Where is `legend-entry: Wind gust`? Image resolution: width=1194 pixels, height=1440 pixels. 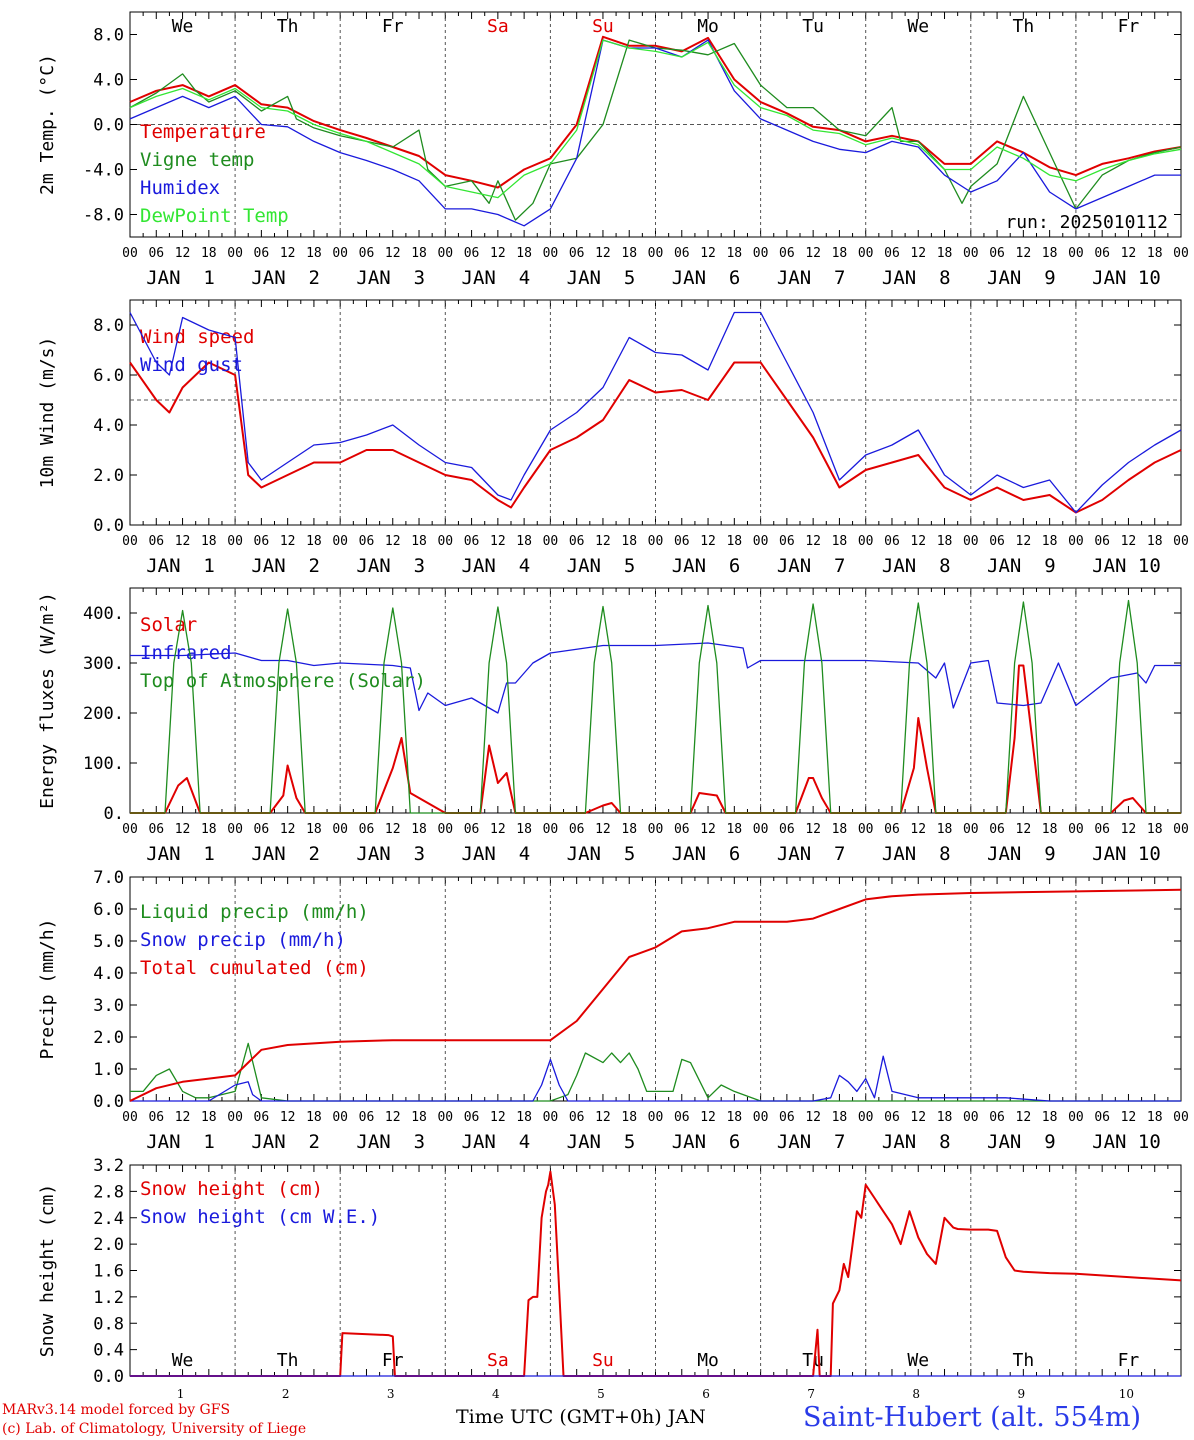 legend-entry: Wind gust is located at coordinates (191, 365).